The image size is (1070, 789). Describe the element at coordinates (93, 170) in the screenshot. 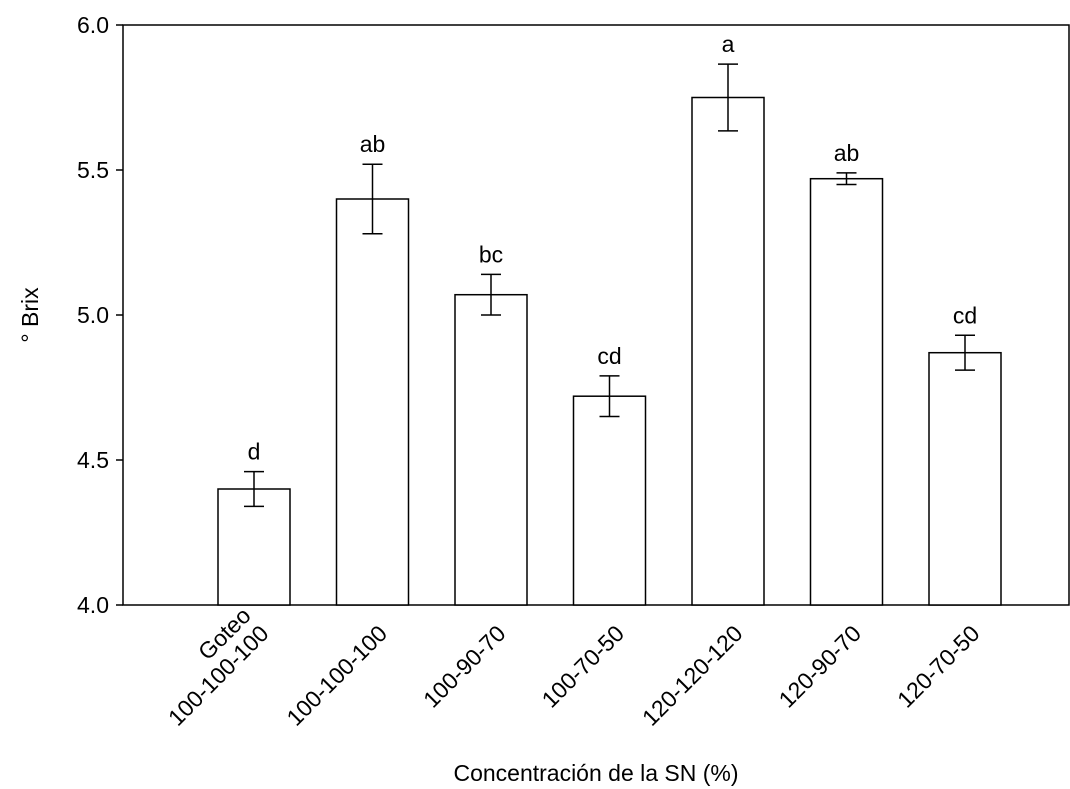

I see `y-tick-label: 5.5` at that location.